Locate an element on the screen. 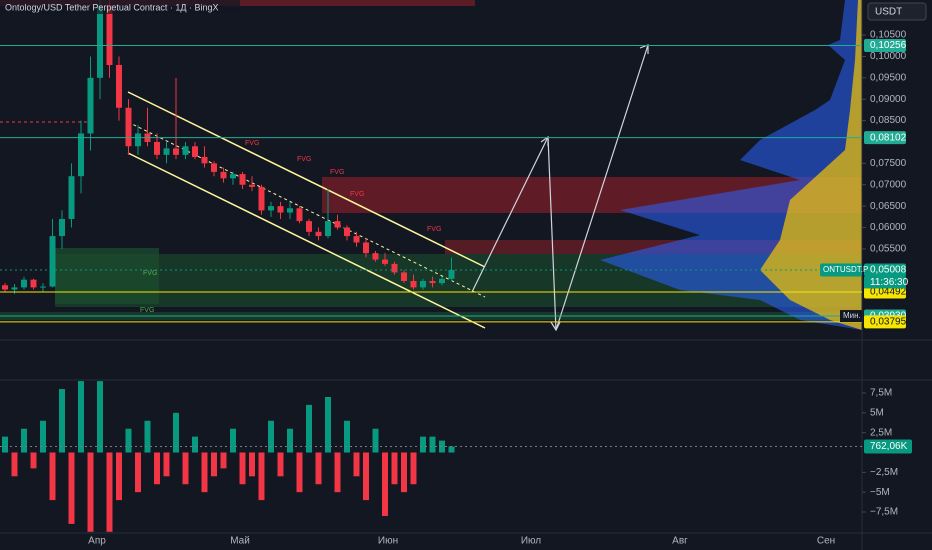 The image size is (932, 550). time-label: Май is located at coordinates (240, 541).